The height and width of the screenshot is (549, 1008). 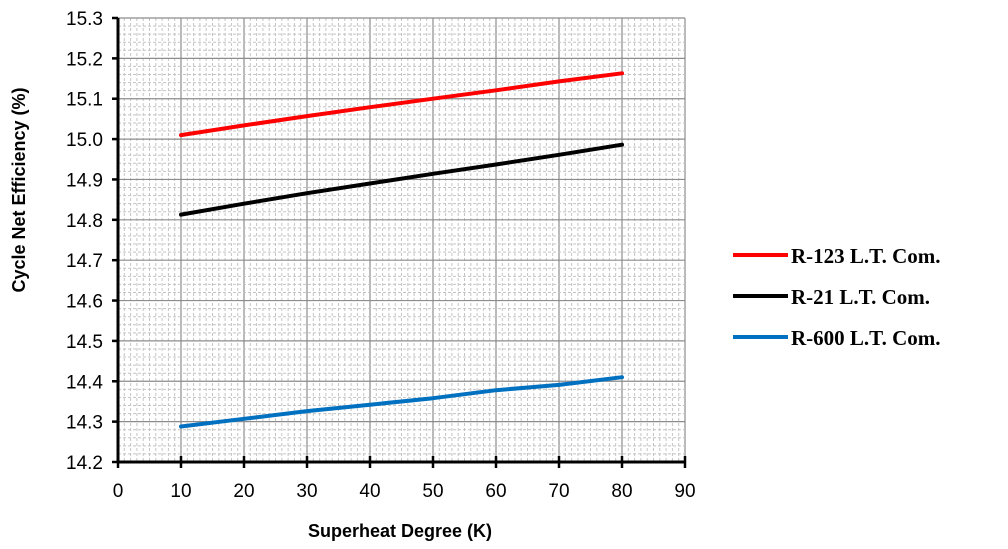 What do you see at coordinates (84, 221) in the screenshot?
I see `y-tick-label: 14.8` at bounding box center [84, 221].